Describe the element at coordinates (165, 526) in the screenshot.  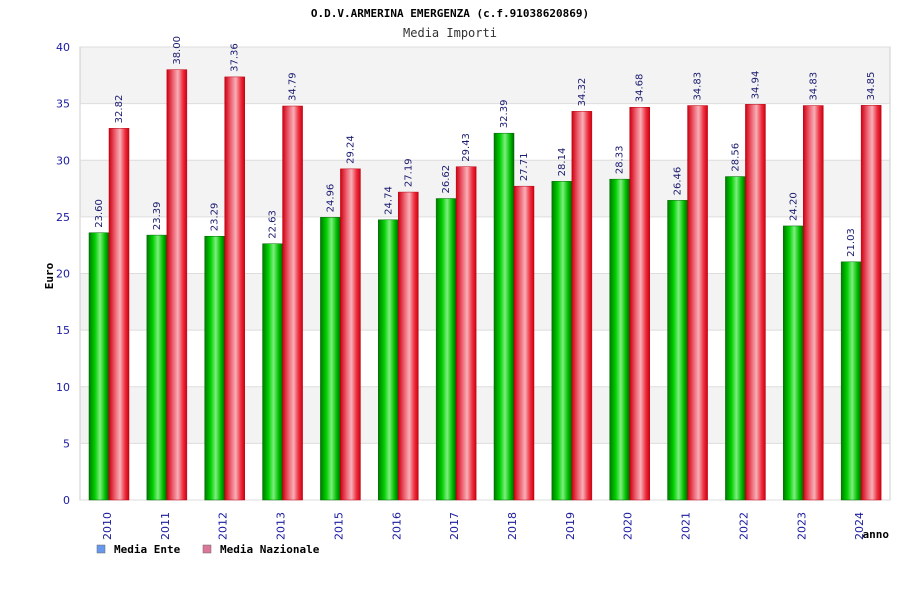
I see `x-tick-label: 2011` at that location.